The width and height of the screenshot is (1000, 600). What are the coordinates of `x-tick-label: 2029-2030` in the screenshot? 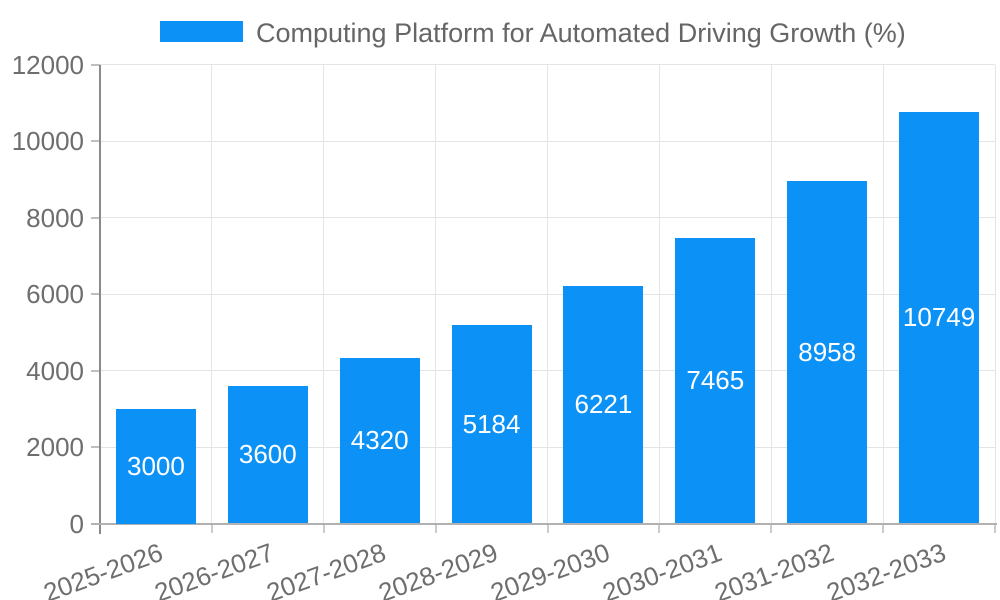 It's located at (550, 568).